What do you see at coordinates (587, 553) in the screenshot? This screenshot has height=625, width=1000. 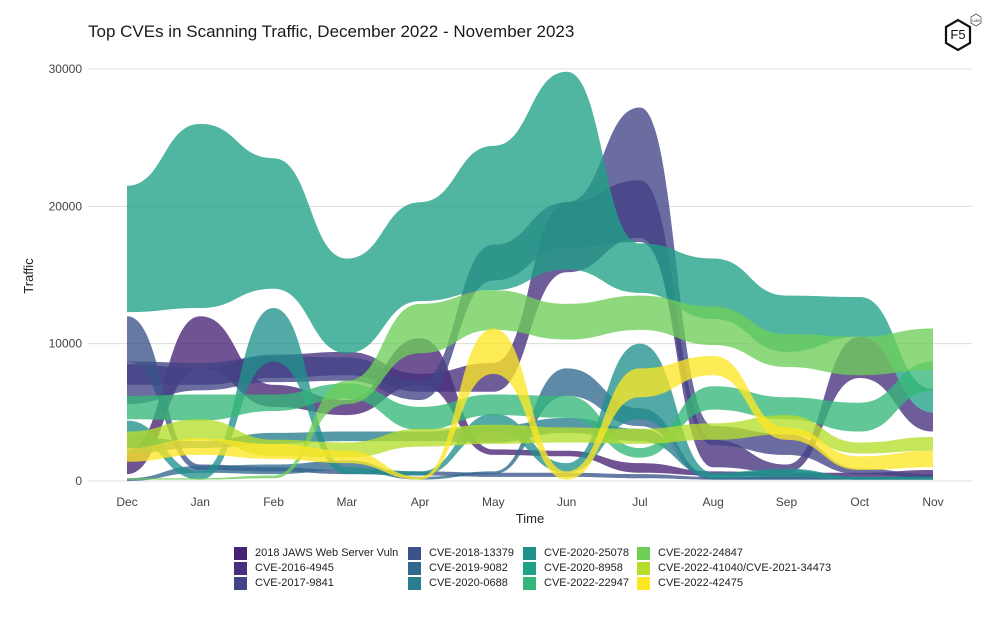 I see `legend-label: CVE-2020-25078` at bounding box center [587, 553].